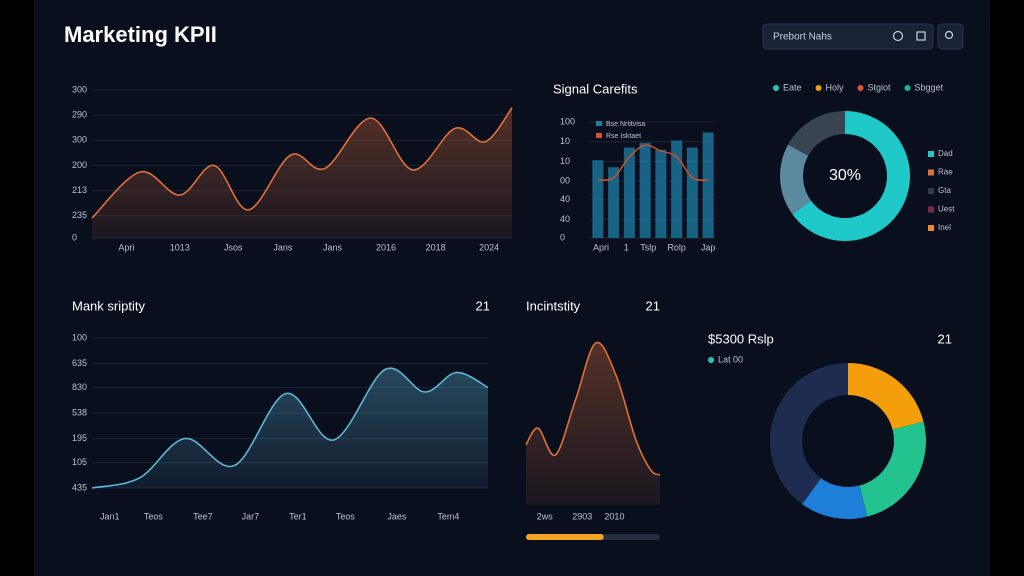 The image size is (1024, 576). I want to click on legend-label: Rse Isktaet, so click(623, 136).